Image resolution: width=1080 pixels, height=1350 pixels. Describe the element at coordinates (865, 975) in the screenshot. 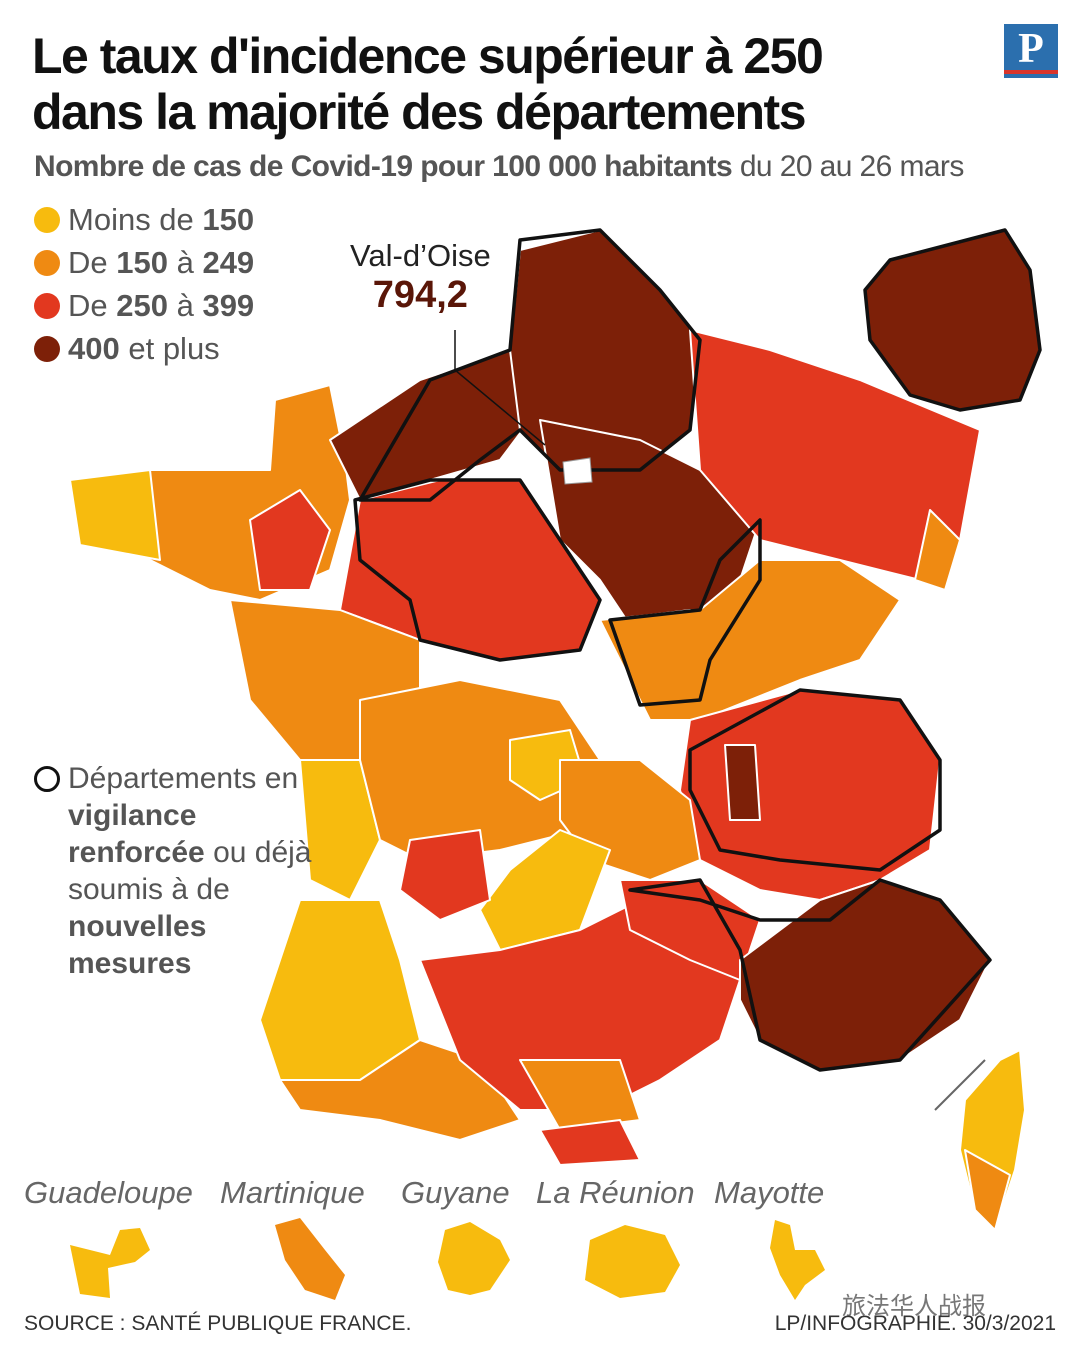

I see `region-paca` at that location.